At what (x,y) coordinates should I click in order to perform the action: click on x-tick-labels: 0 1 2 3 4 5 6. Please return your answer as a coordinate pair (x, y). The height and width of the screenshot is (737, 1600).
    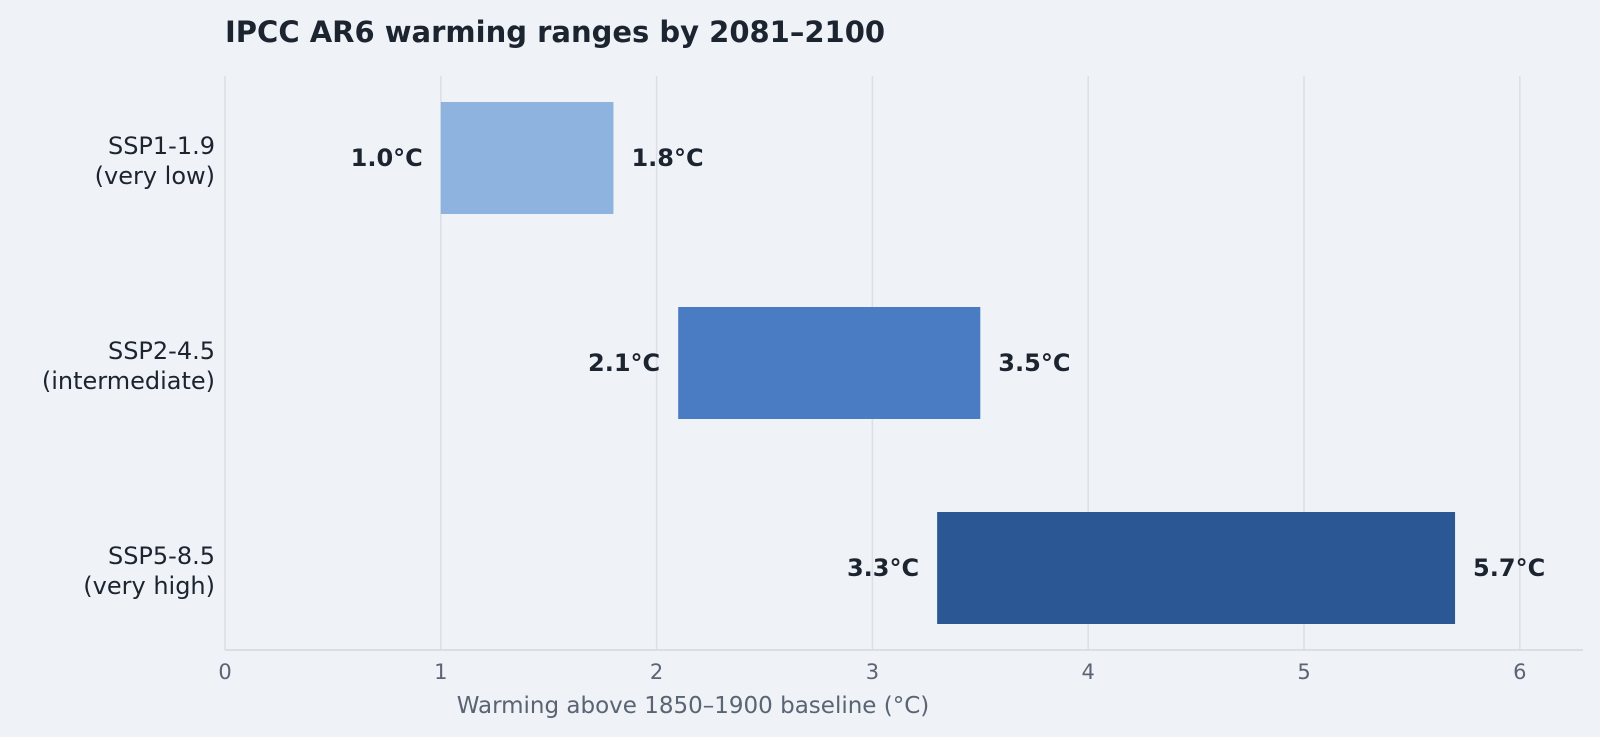
    Looking at the image, I should click on (872, 672).